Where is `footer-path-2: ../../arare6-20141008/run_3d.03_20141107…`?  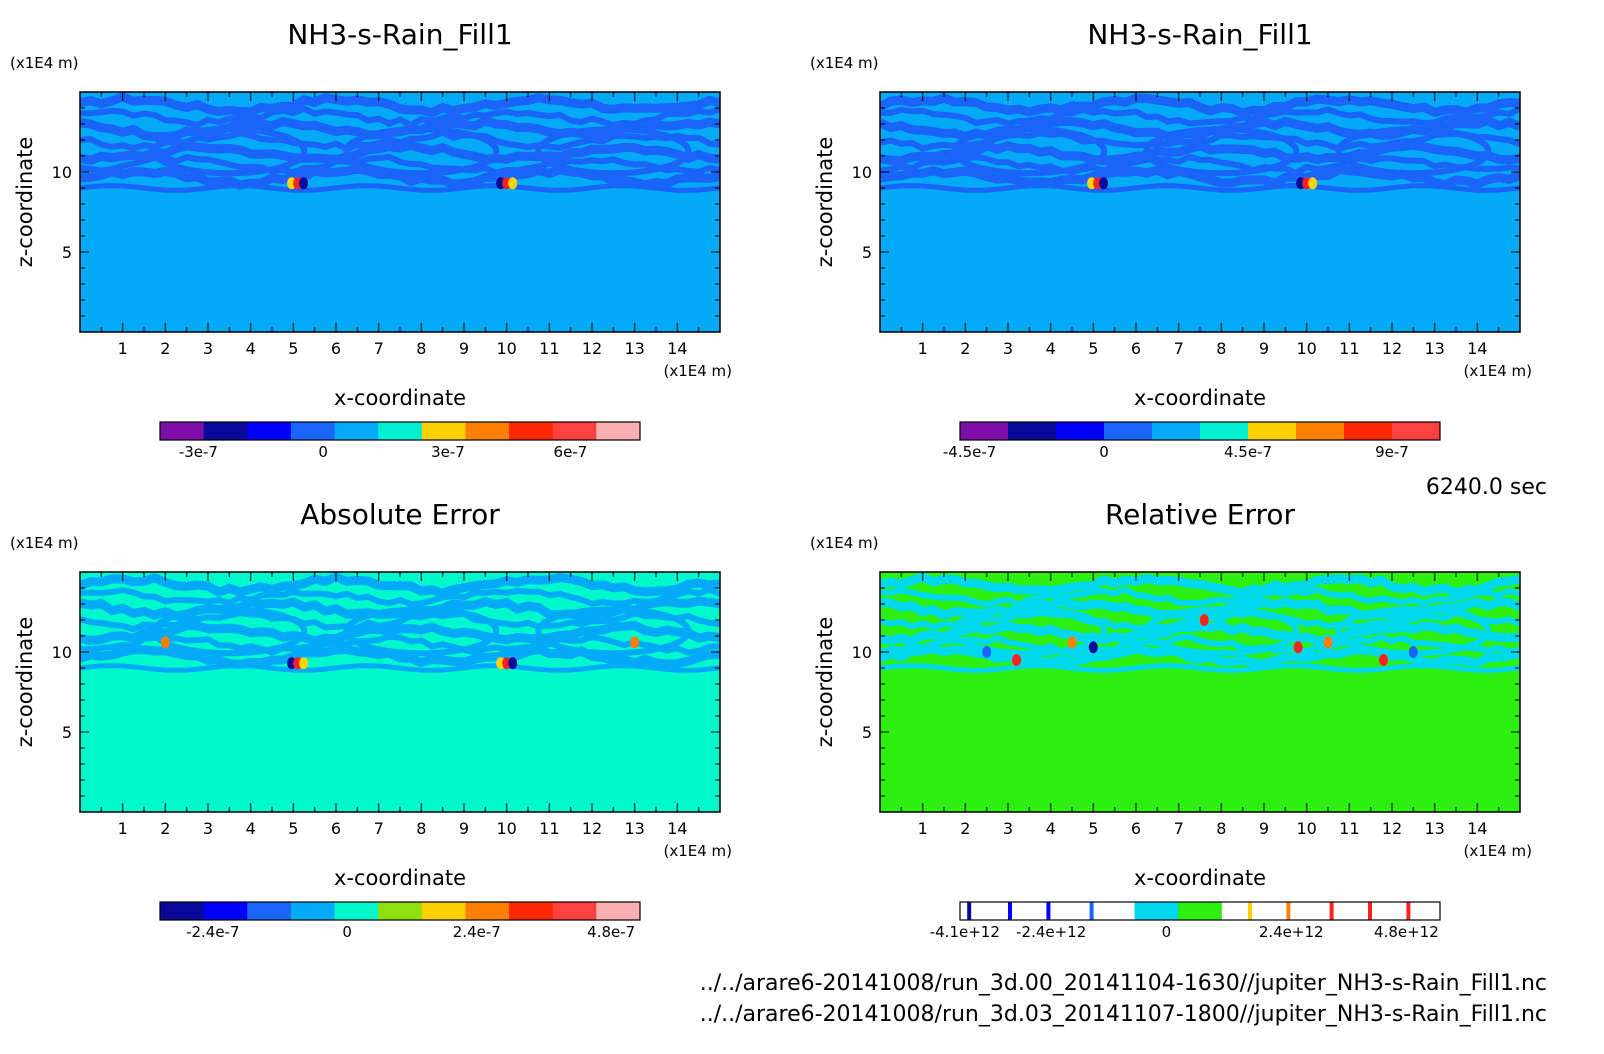
footer-path-2: ../../arare6-20141008/run_3d.03_20141107… is located at coordinates (1123, 1014).